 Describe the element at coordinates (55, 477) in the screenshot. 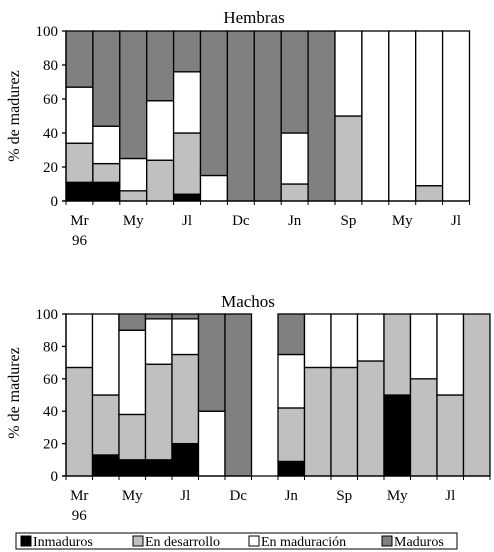

I see `machos-y-tick-label-0: 0` at that location.